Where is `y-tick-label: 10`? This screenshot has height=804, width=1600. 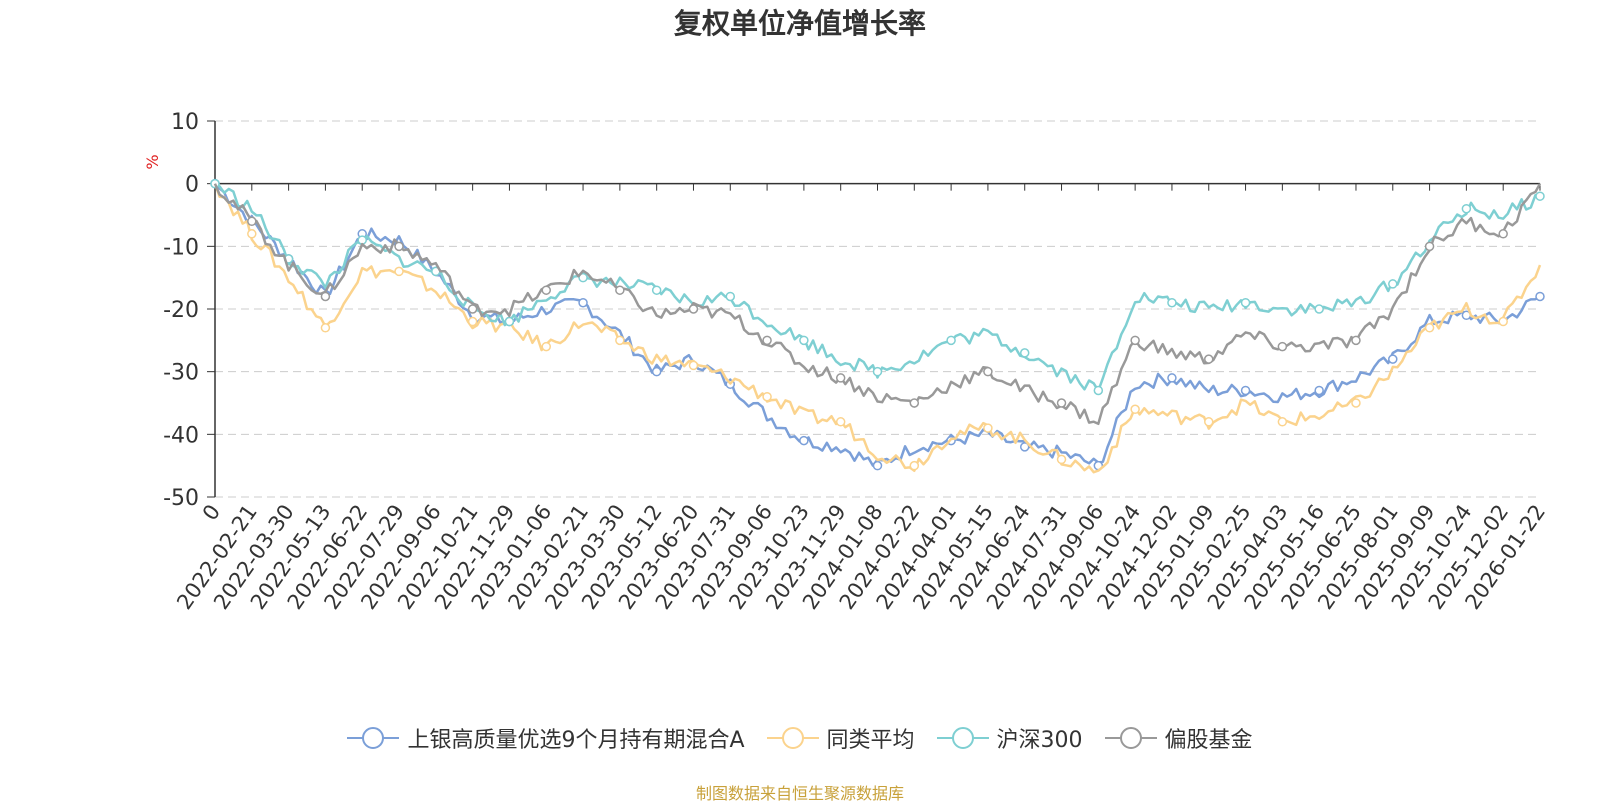 y-tick-label: 10 is located at coordinates (185, 122).